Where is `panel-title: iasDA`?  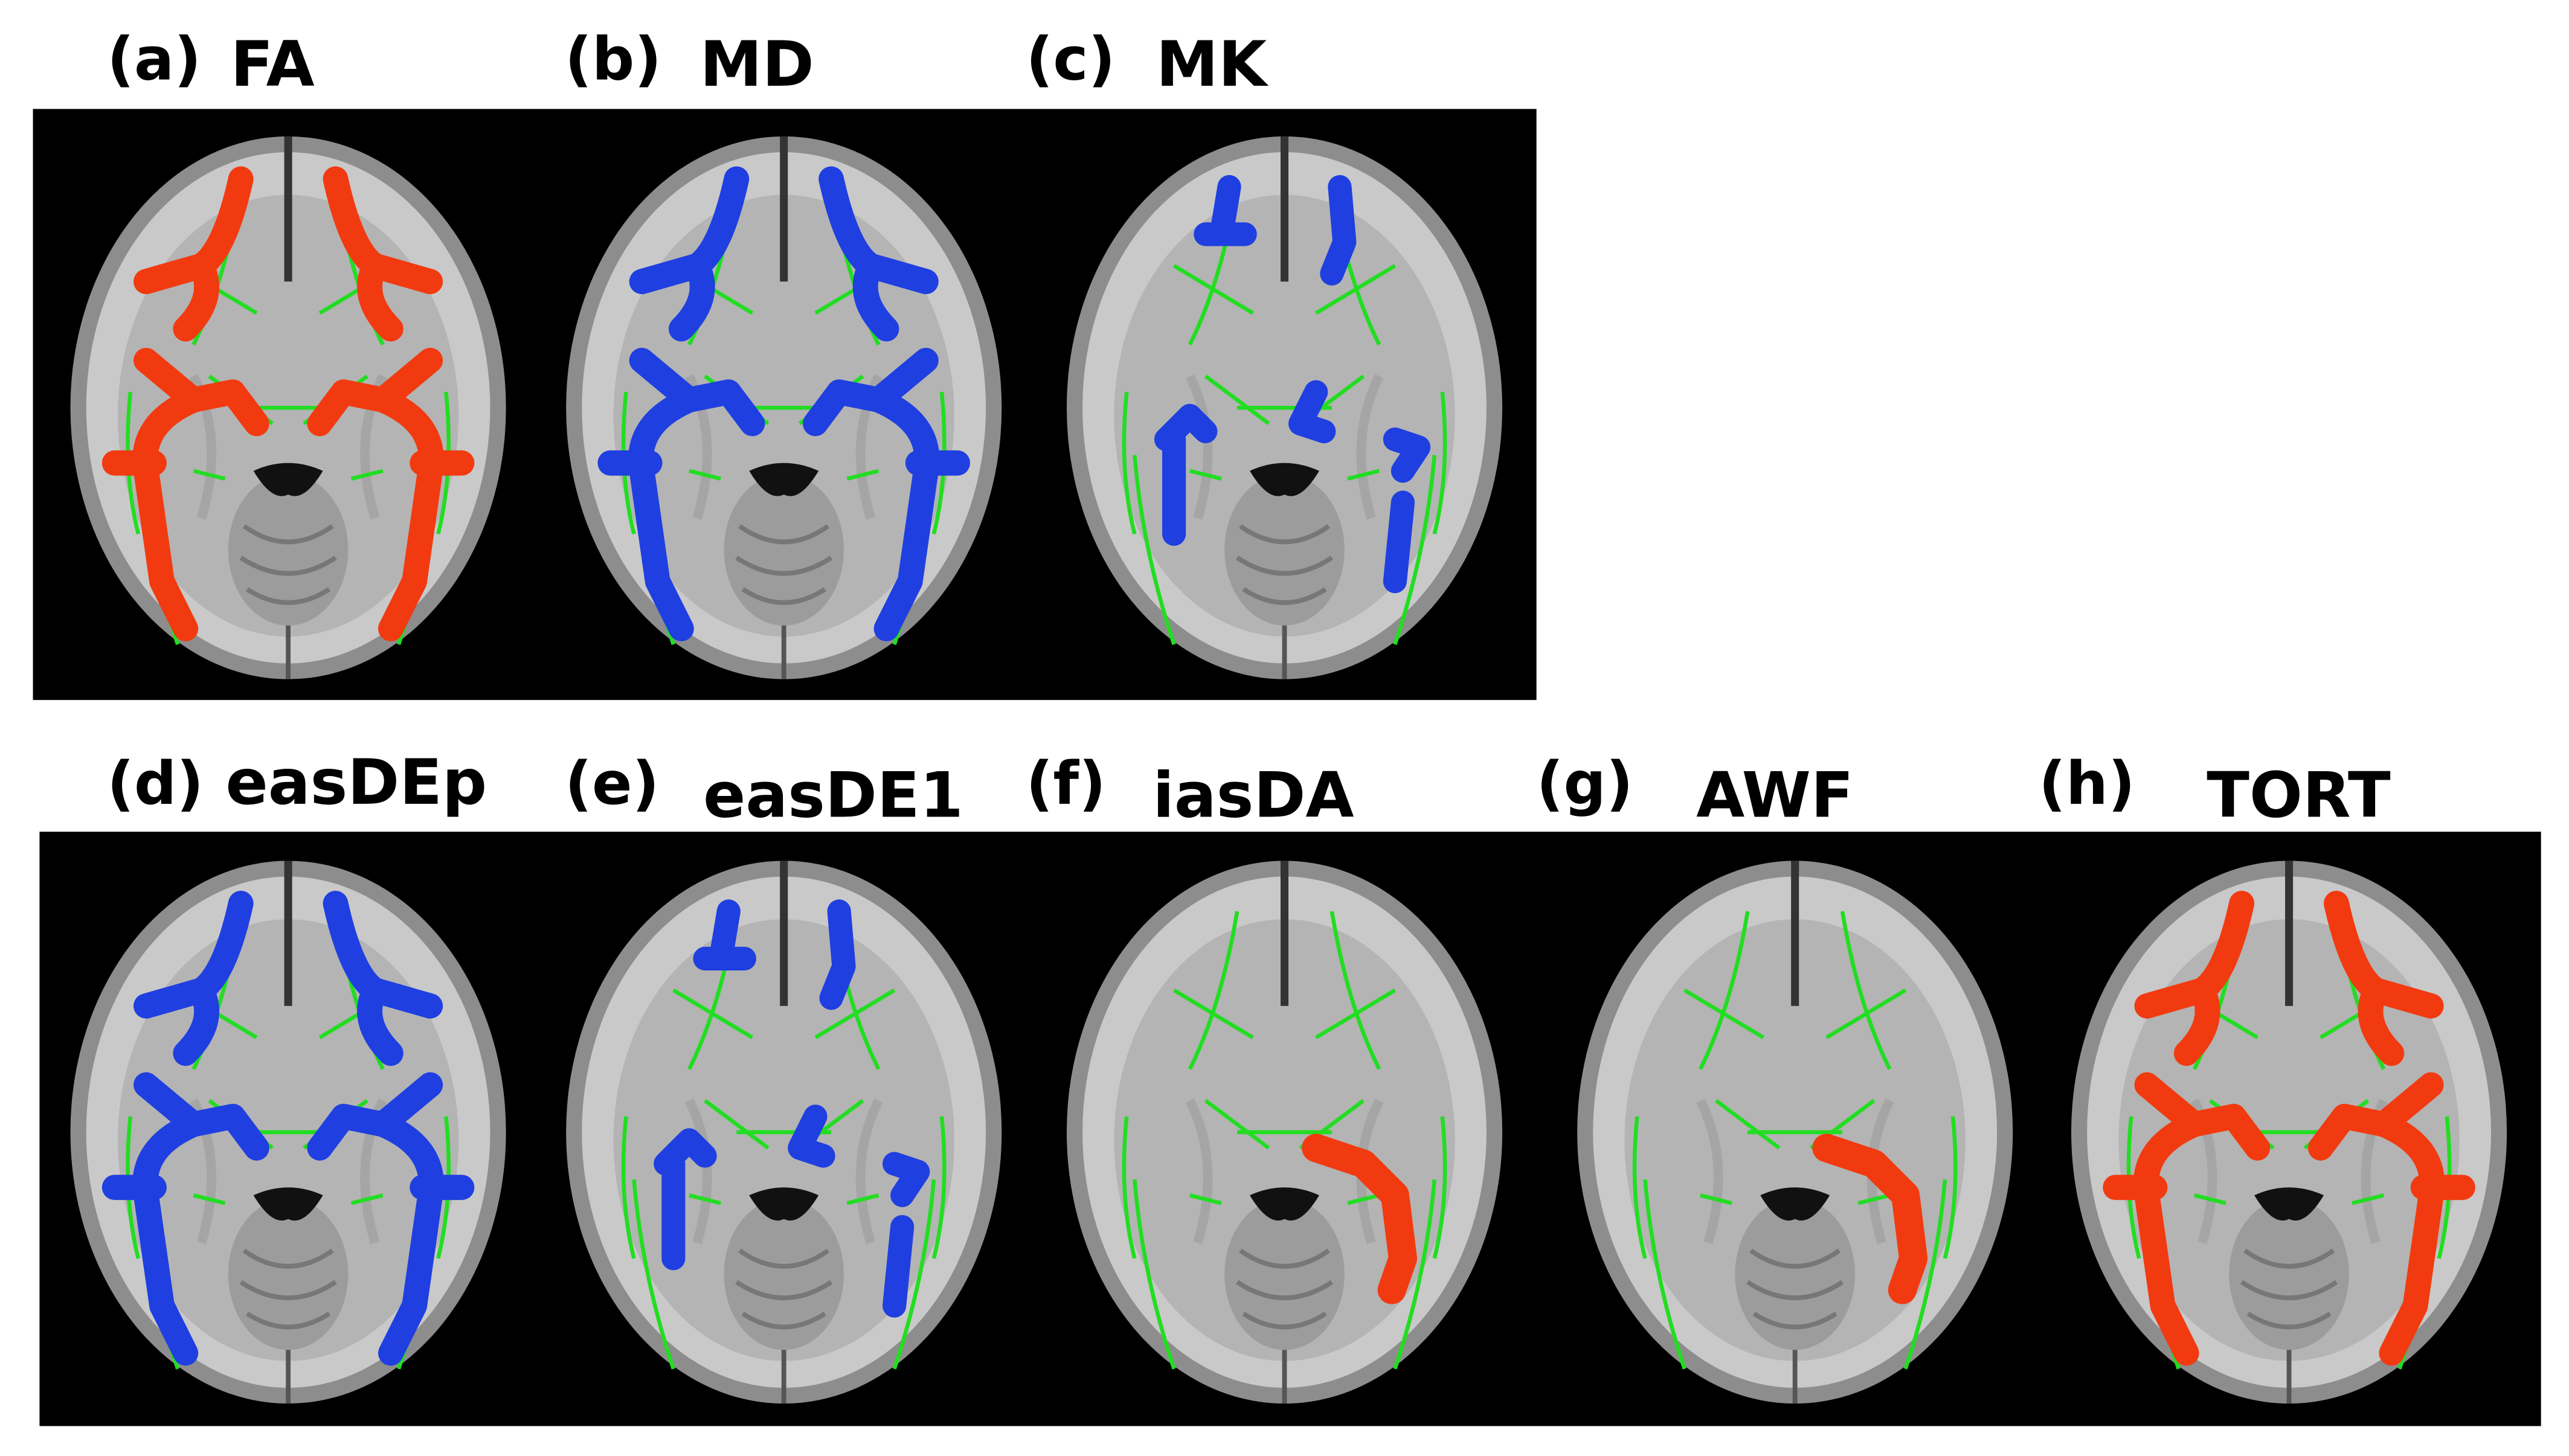
panel-title: iasDA is located at coordinates (1253, 796).